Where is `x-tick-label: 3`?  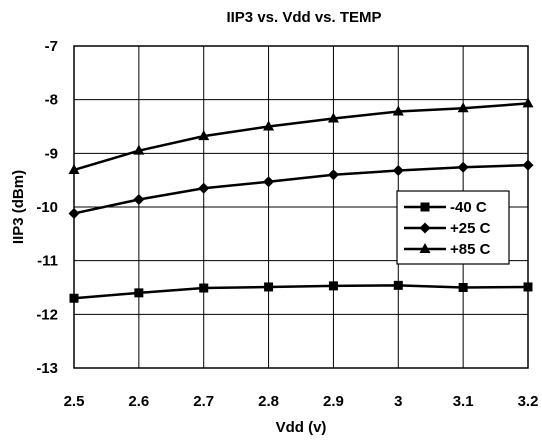 x-tick-label: 3 is located at coordinates (398, 401).